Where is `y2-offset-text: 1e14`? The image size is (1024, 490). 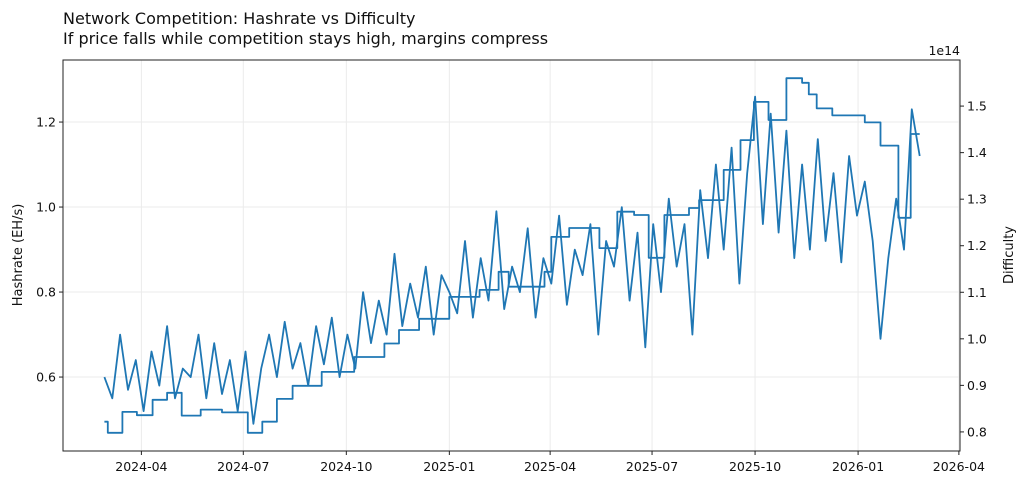
y2-offset-text: 1e14 is located at coordinates (944, 50).